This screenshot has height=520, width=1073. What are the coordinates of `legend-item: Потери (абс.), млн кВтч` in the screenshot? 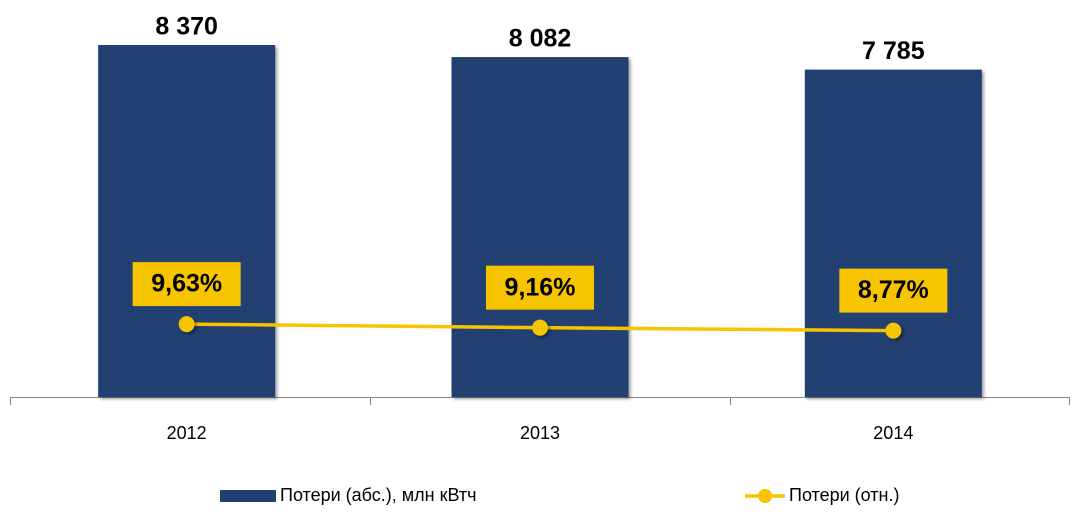 It's located at (348, 495).